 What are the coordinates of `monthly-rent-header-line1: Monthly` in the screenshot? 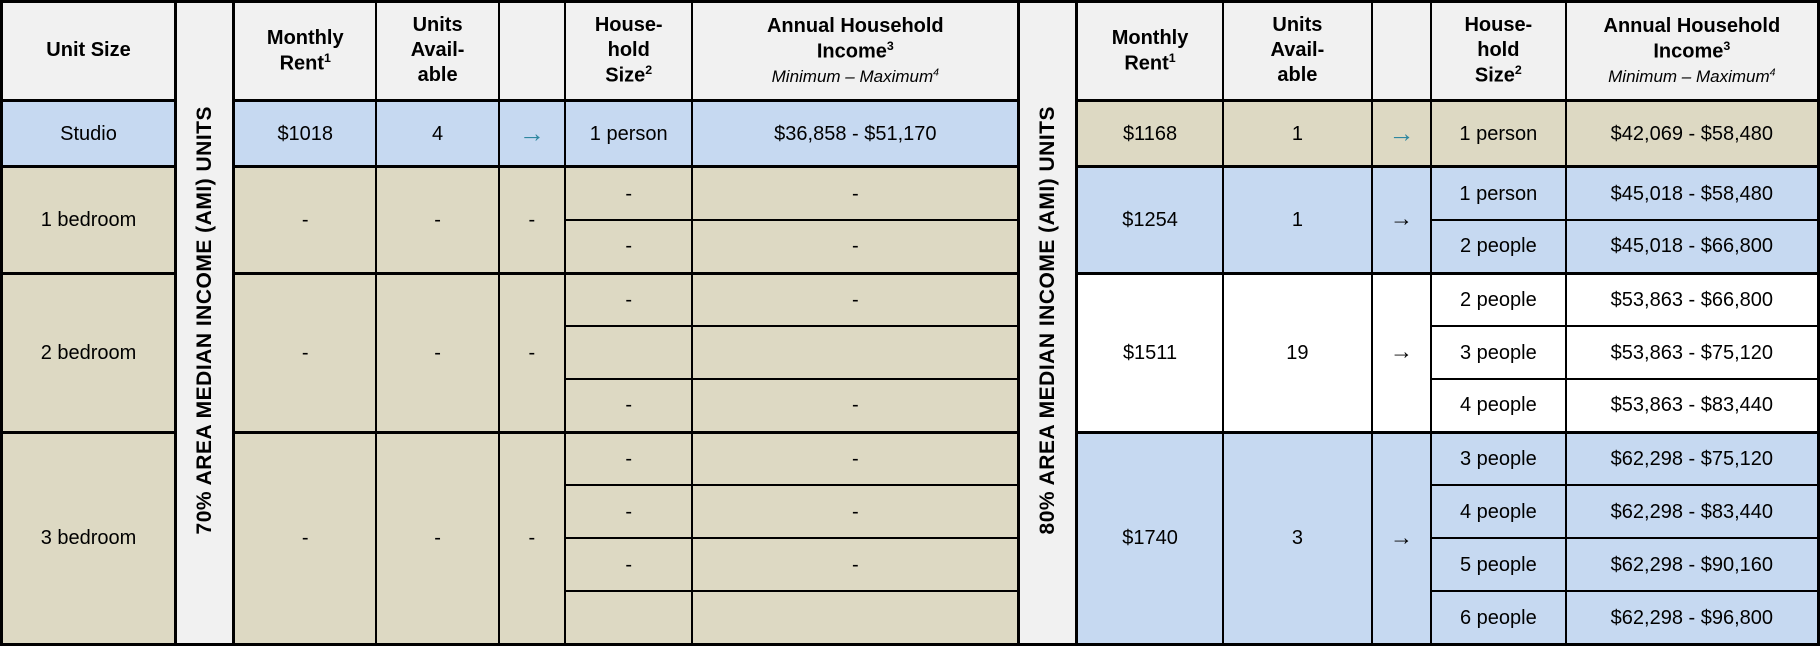 It's located at (1150, 37).